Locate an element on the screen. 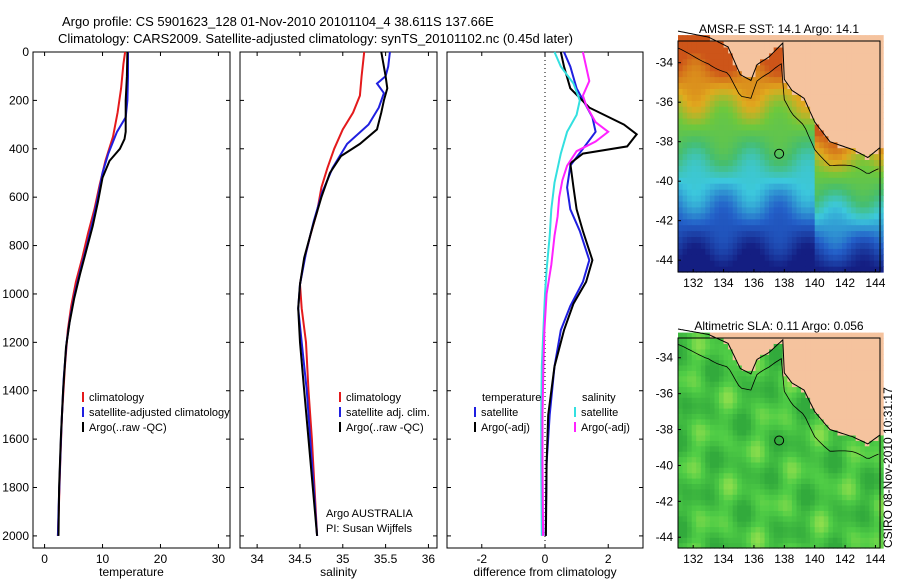 This screenshot has height=580, width=900. sst_map-xtick-label: 138 is located at coordinates (784, 283).